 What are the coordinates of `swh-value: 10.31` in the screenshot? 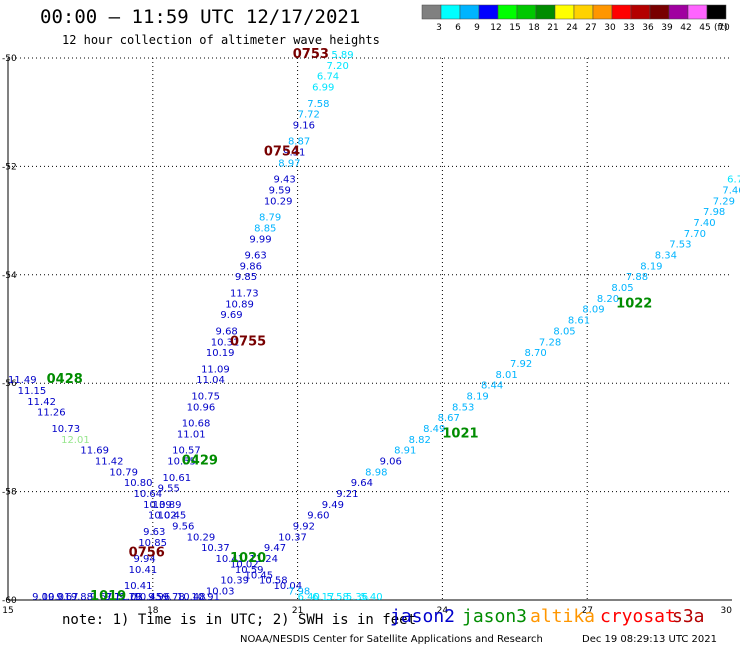 It's located at (225, 342).